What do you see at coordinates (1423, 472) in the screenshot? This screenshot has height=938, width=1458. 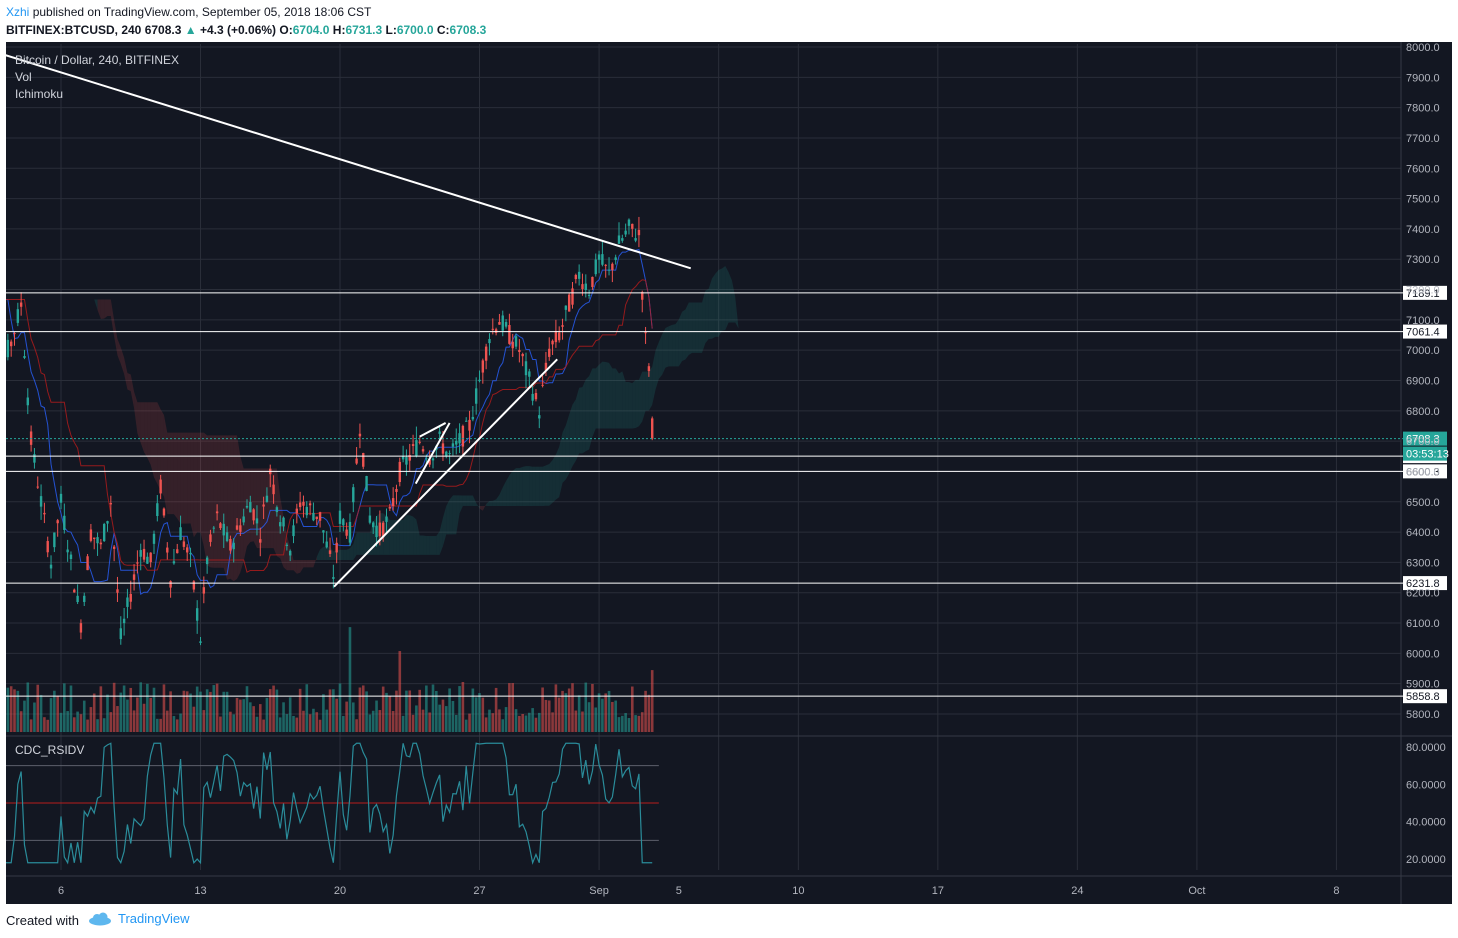 I see `price-tick-label: 6600.0` at bounding box center [1423, 472].